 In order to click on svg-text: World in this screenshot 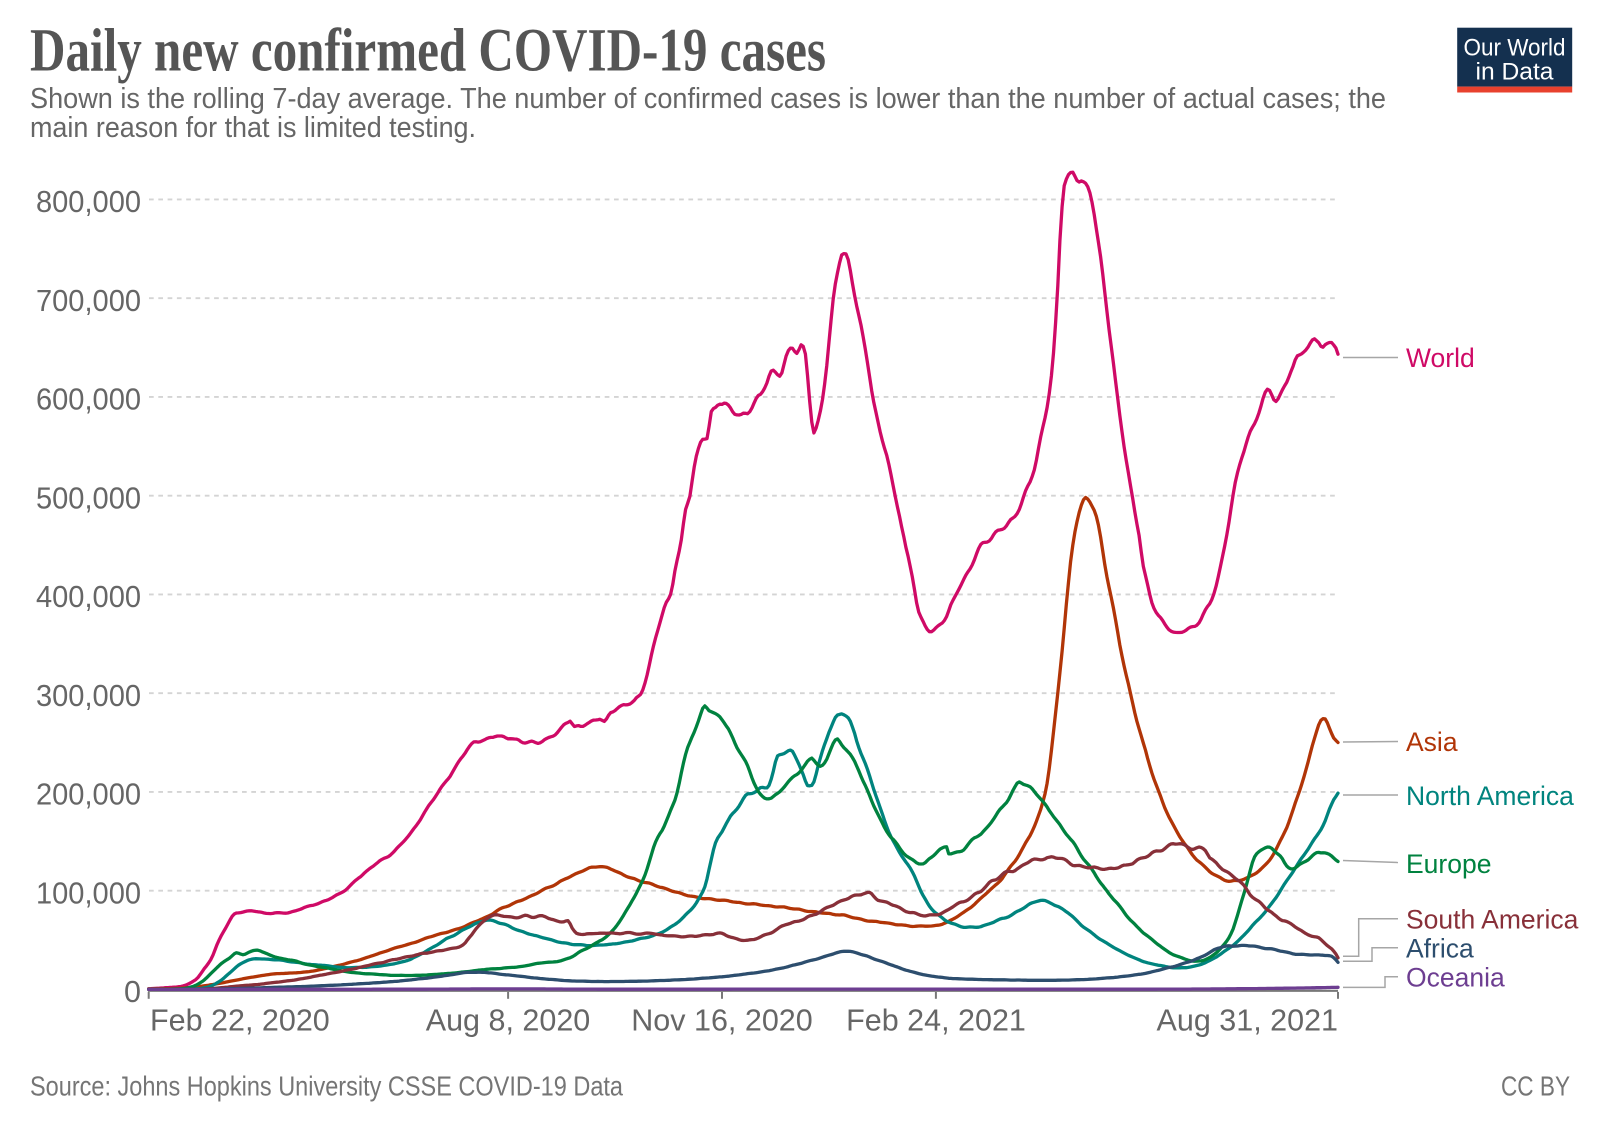, I will do `click(1440, 358)`.